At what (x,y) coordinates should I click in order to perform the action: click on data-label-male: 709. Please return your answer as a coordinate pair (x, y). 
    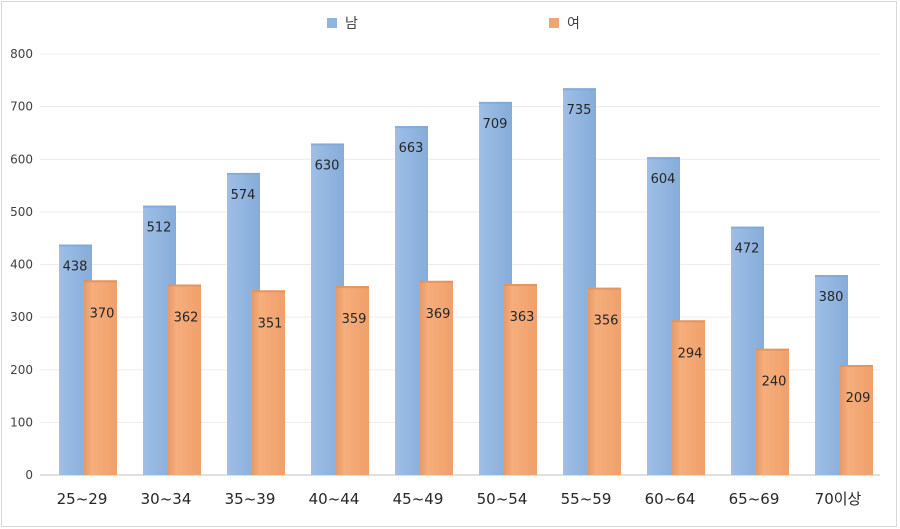
    Looking at the image, I should click on (495, 124).